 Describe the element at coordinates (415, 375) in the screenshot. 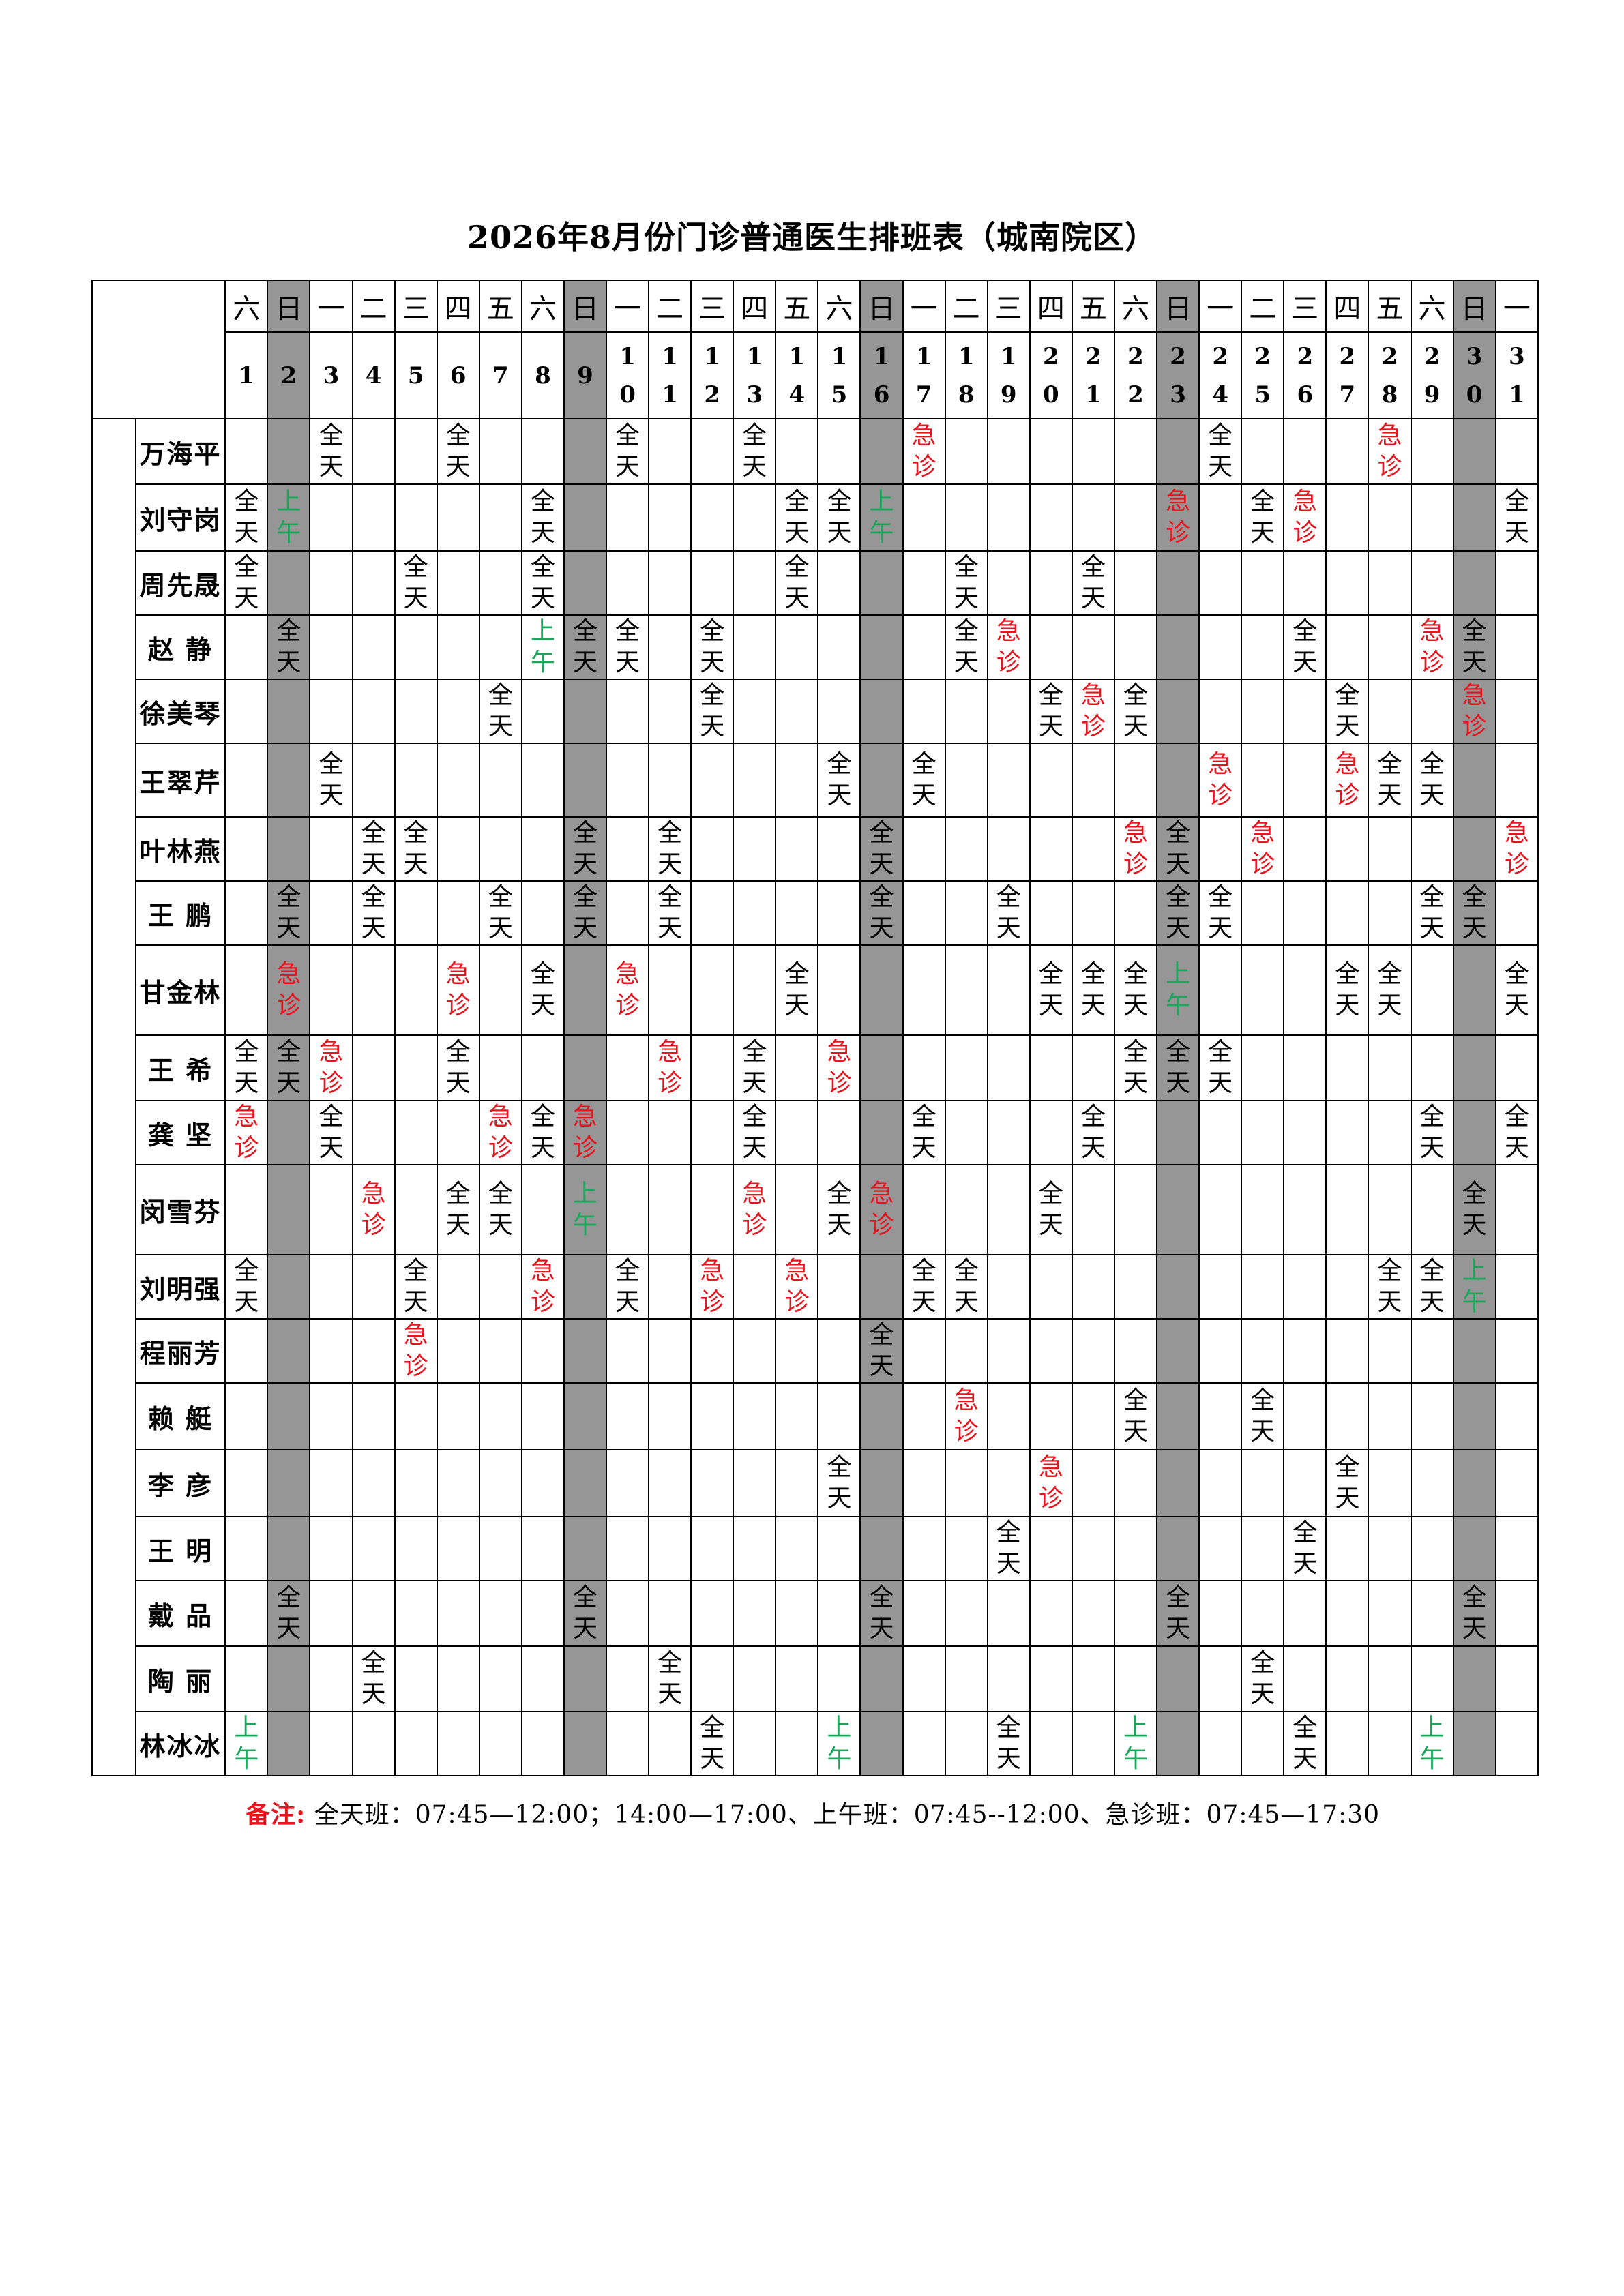

I see `day-number: 5` at that location.